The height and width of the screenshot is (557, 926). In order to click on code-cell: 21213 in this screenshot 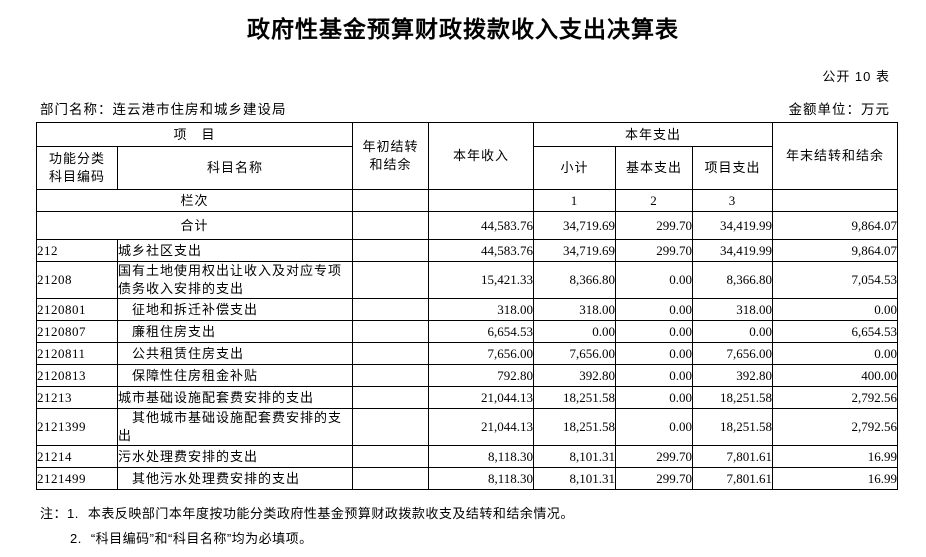, I will do `click(77, 397)`.